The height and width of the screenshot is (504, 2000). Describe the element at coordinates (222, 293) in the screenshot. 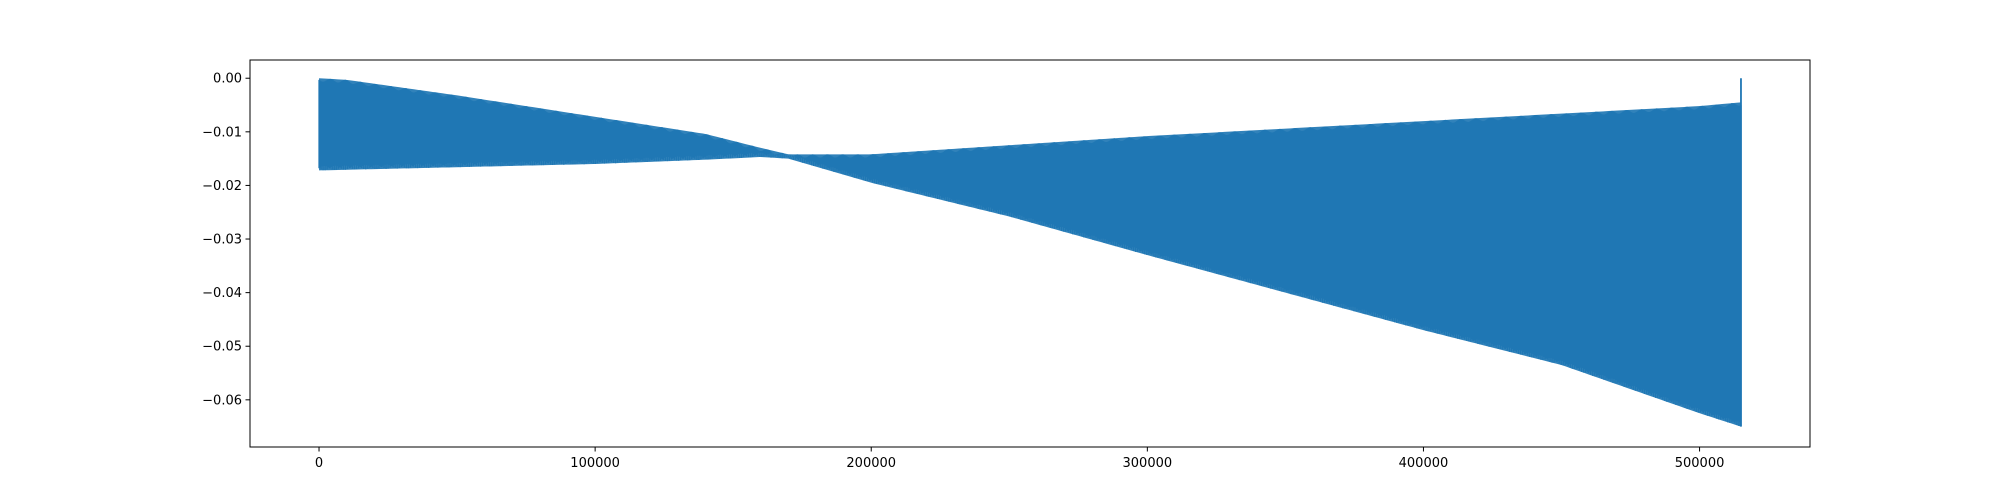

I see `y-tick-label: −0.04` at that location.